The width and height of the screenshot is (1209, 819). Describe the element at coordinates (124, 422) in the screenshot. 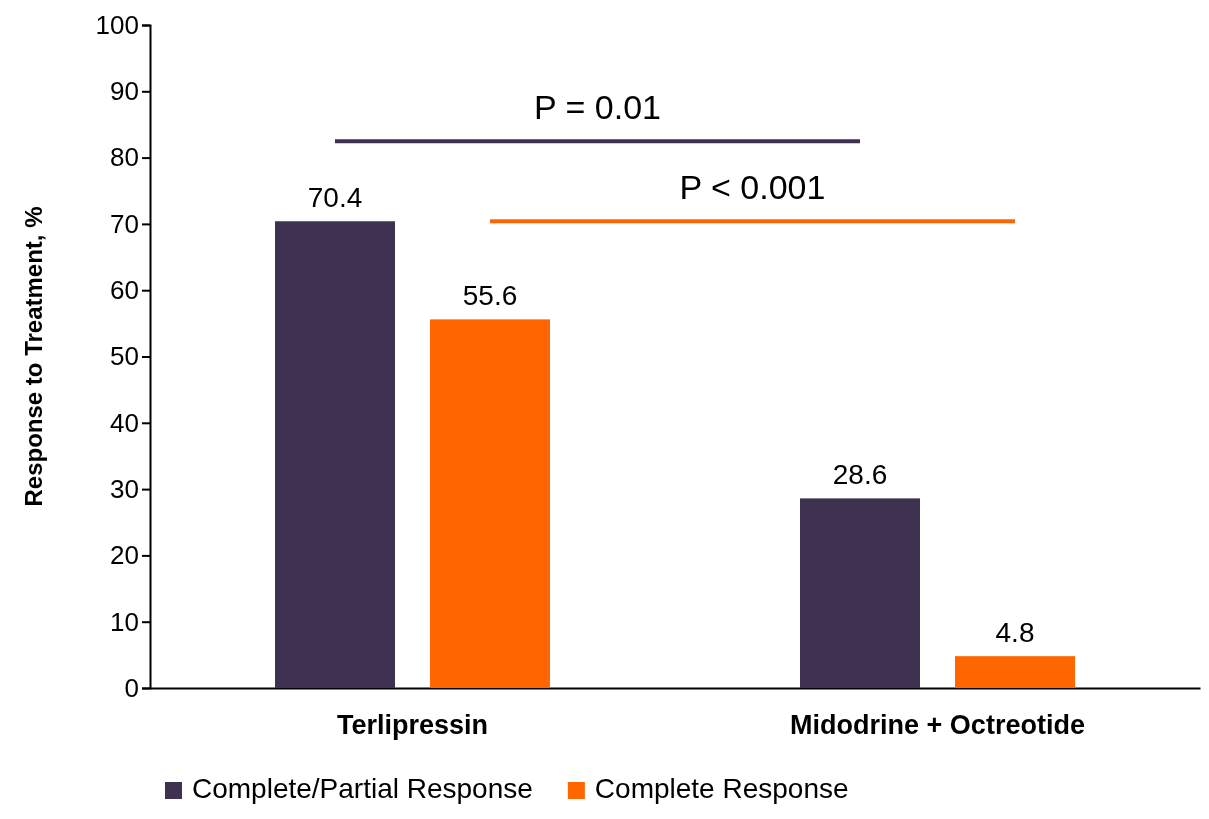

I see `y-tick-label: 40` at that location.